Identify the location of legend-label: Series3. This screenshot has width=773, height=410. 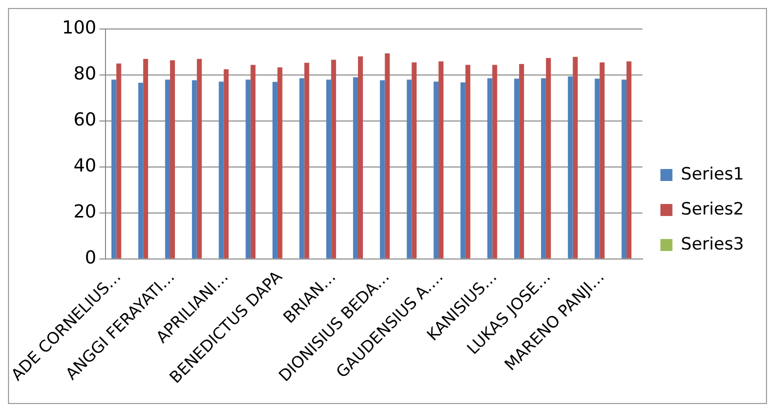
(712, 244).